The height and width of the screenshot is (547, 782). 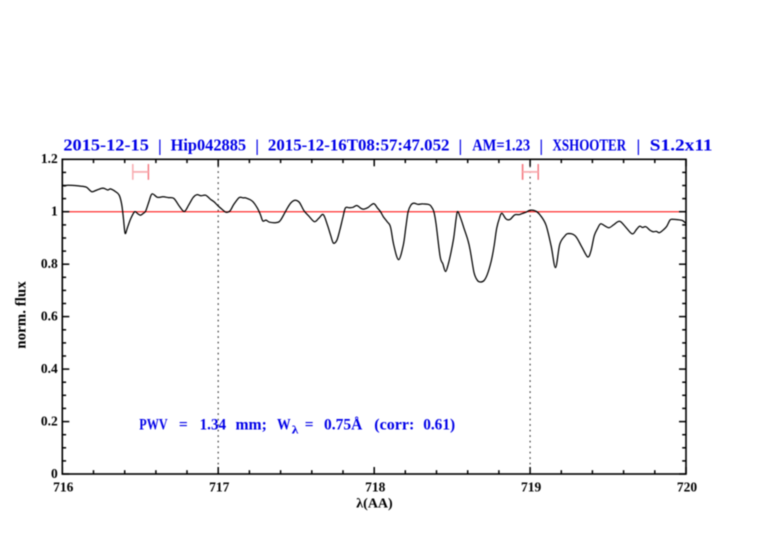 What do you see at coordinates (49, 158) in the screenshot?
I see `svg-text: 1.2` at bounding box center [49, 158].